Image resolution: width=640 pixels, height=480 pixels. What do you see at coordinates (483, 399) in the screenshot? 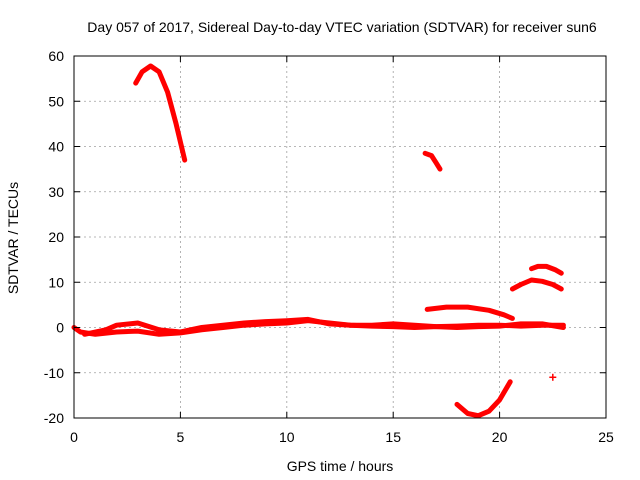
I see `series-arc-dip-19h` at bounding box center [483, 399].